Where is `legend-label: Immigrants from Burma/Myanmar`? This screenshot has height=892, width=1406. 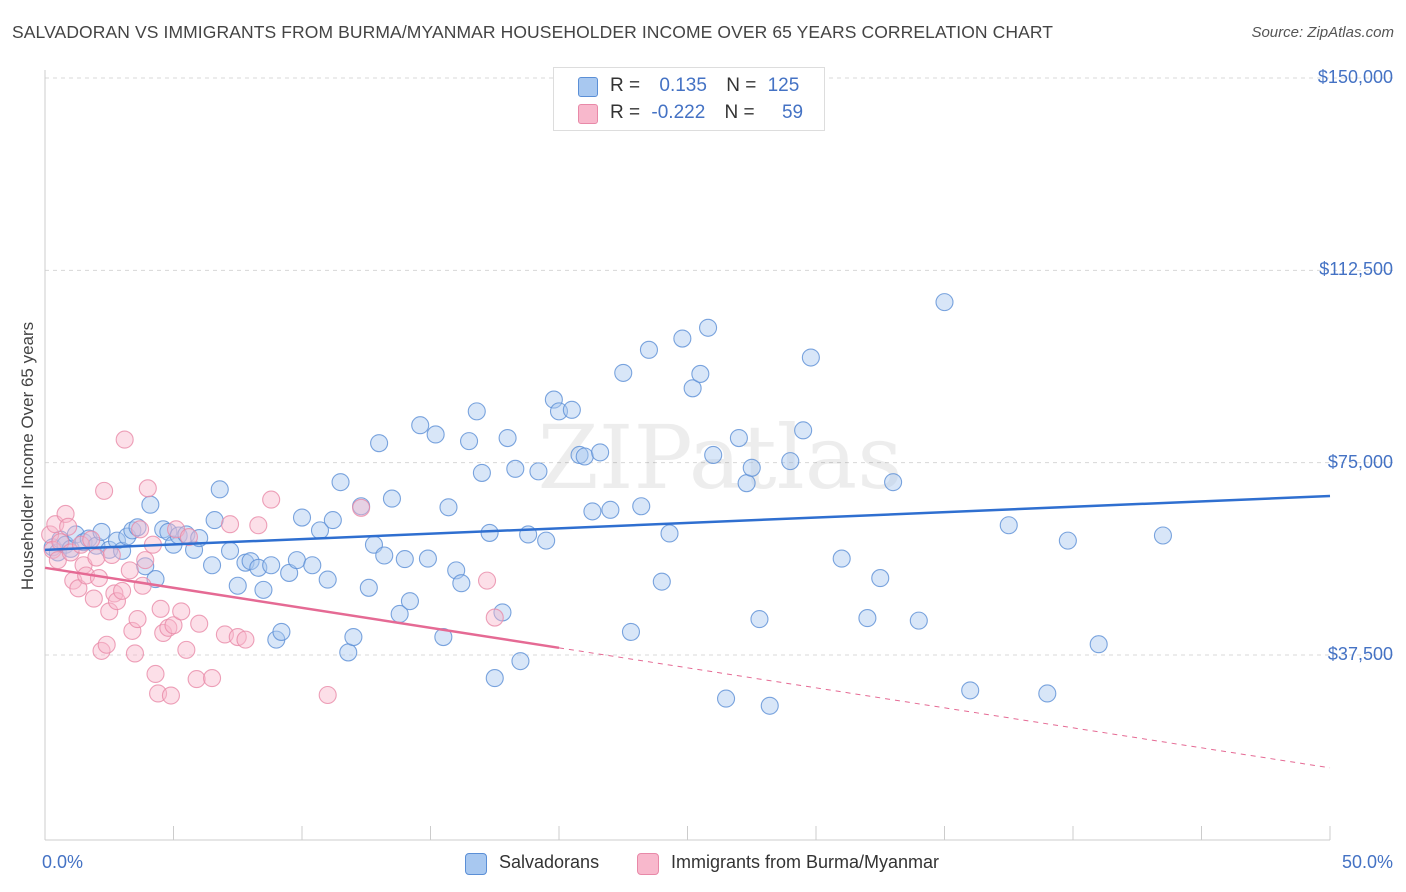 legend-label: Immigrants from Burma/Myanmar is located at coordinates (805, 862).